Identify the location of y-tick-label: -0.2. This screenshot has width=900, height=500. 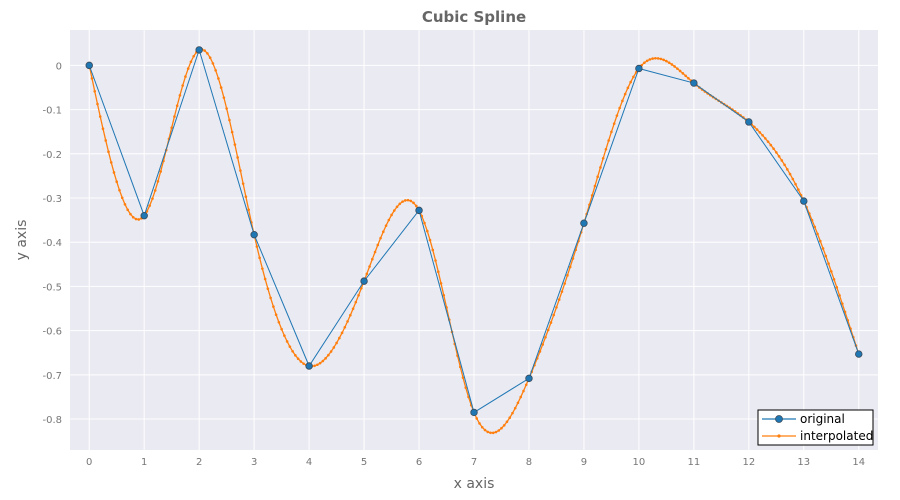
(52, 155).